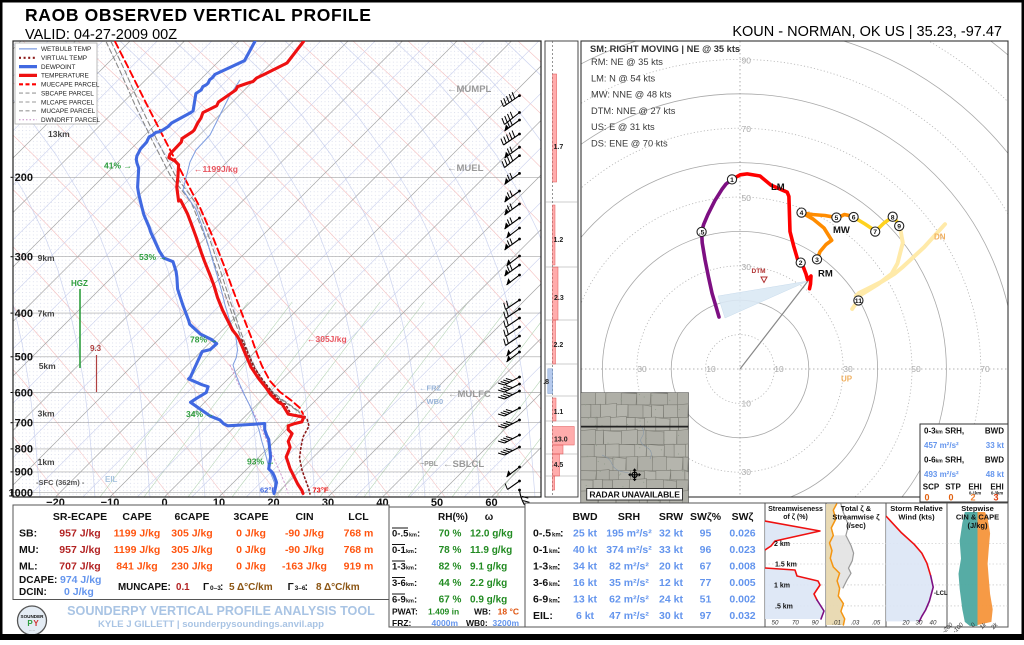  Describe the element at coordinates (488, 600) in the screenshot. I see `svg-text: 0.9 g/kg` at that location.